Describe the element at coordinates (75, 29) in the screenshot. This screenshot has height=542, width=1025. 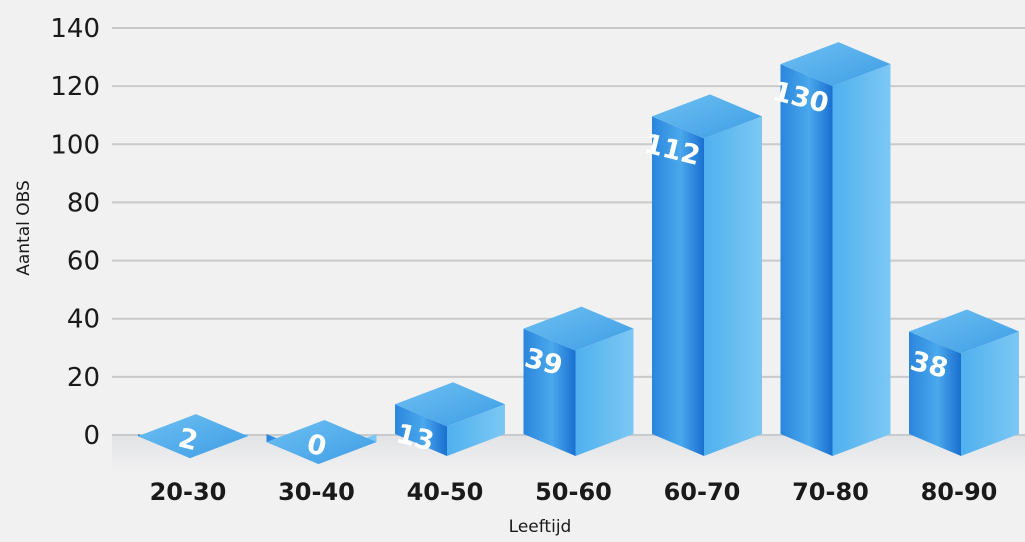
I see `y-tick-label: 140` at that location.